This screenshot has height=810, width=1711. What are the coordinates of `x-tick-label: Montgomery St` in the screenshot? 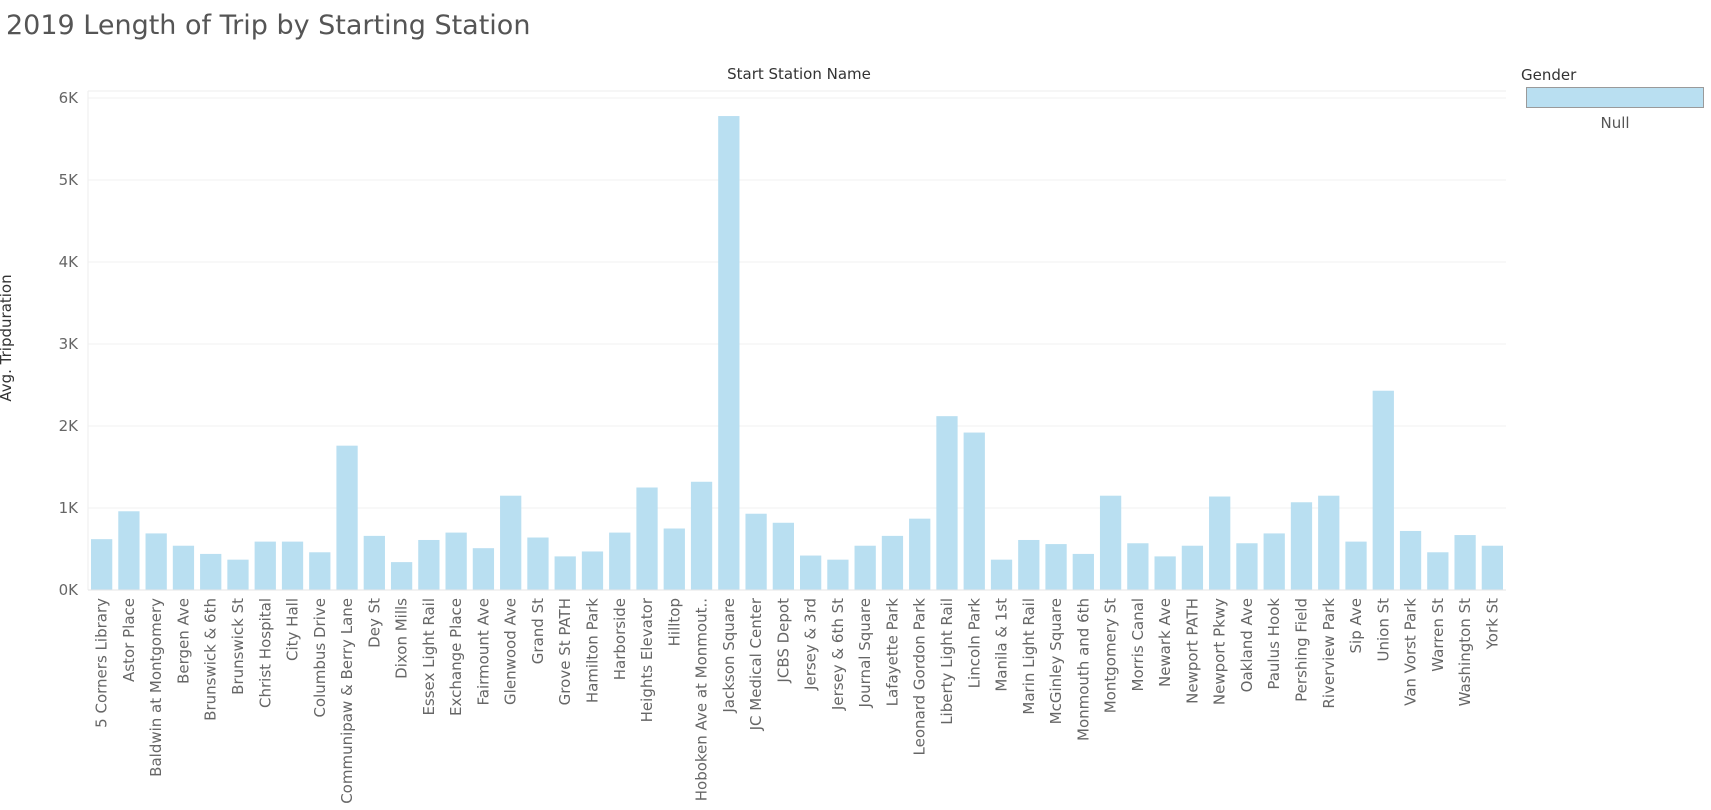 It's located at (1111, 655).